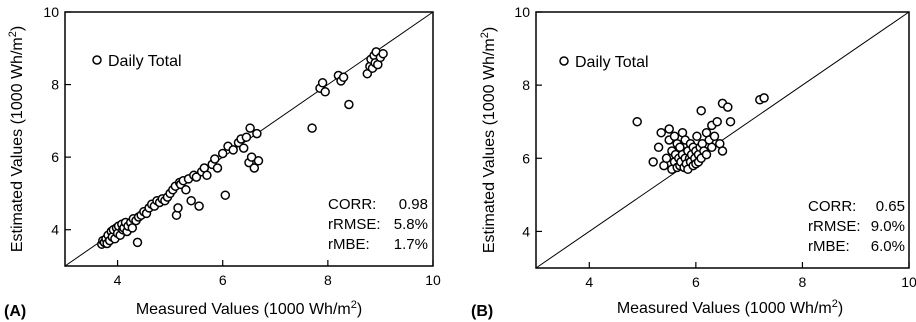  Describe the element at coordinates (413, 204) in the screenshot. I see `panel-a-stat-value-corr: 0.98` at that location.